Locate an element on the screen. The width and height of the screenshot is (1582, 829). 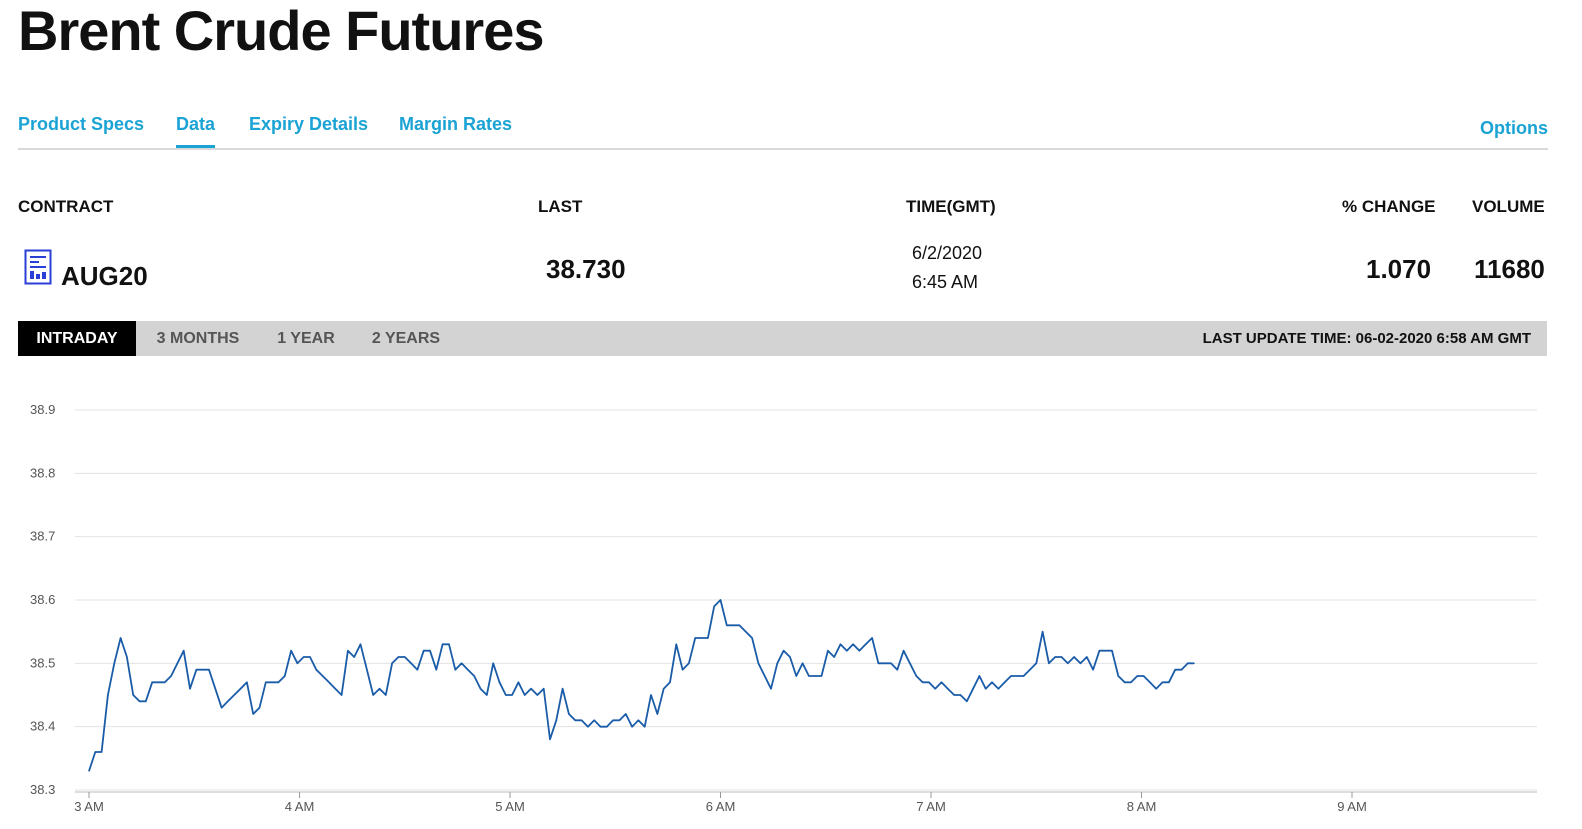
tab-product-specs: Product Specs is located at coordinates (81, 124).